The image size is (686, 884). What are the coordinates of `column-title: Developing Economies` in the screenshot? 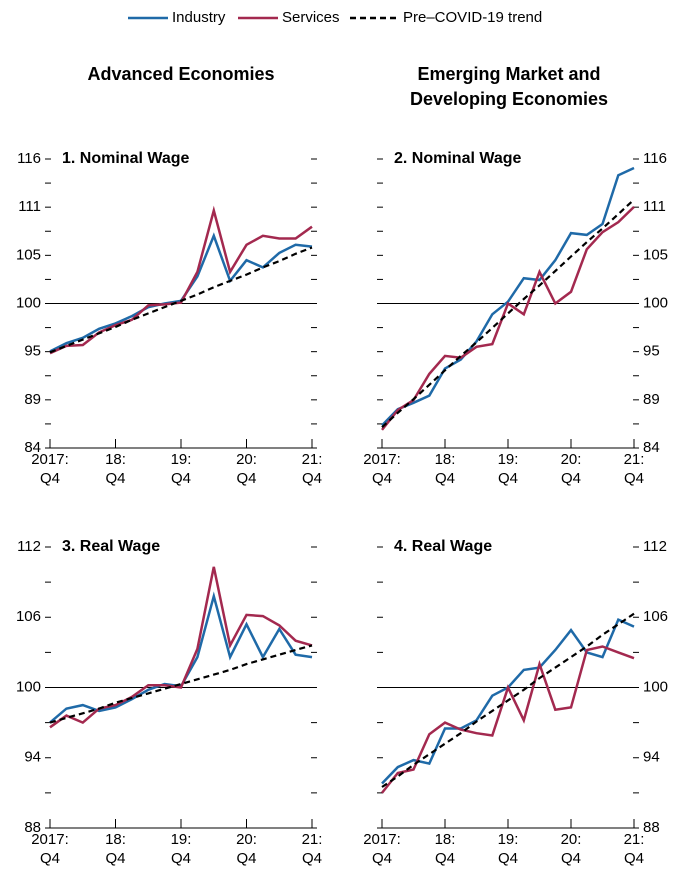 It's located at (509, 99).